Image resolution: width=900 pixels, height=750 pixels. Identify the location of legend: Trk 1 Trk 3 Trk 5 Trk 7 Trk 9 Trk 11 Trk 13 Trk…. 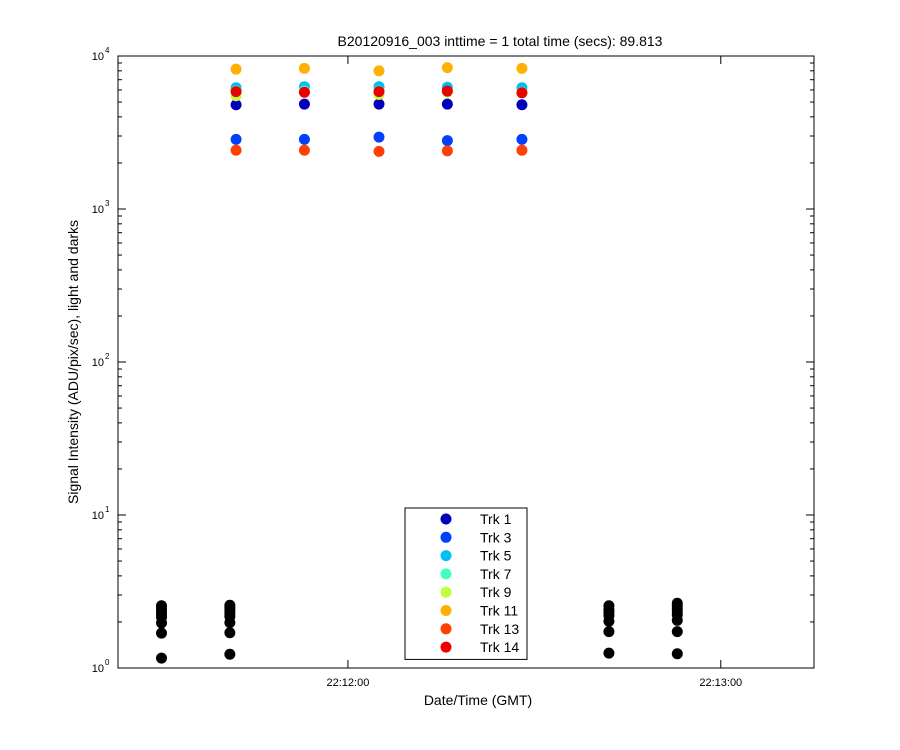
(466, 583).